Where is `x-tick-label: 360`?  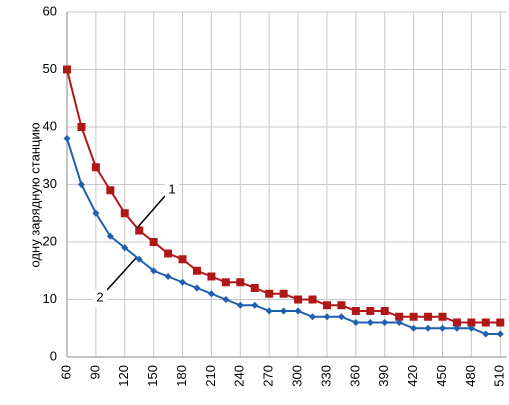 x-tick-label: 360 is located at coordinates (354, 376).